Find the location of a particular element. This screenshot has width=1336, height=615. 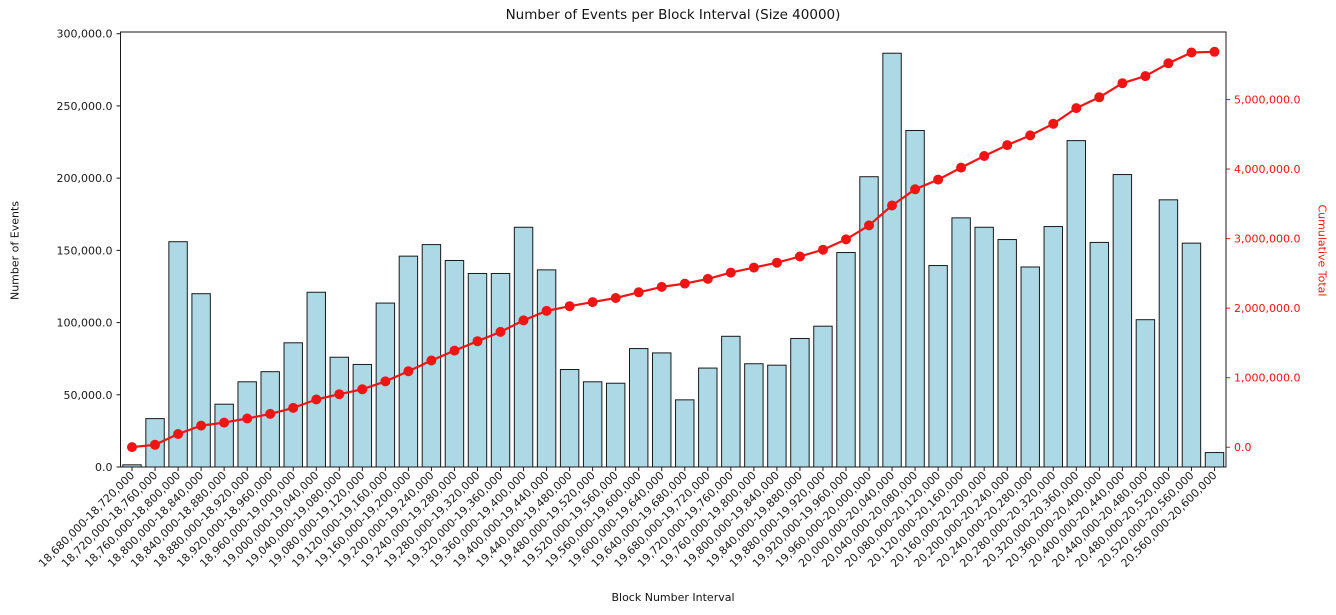

left-tick-label: 200,000.0 is located at coordinates (85, 178).